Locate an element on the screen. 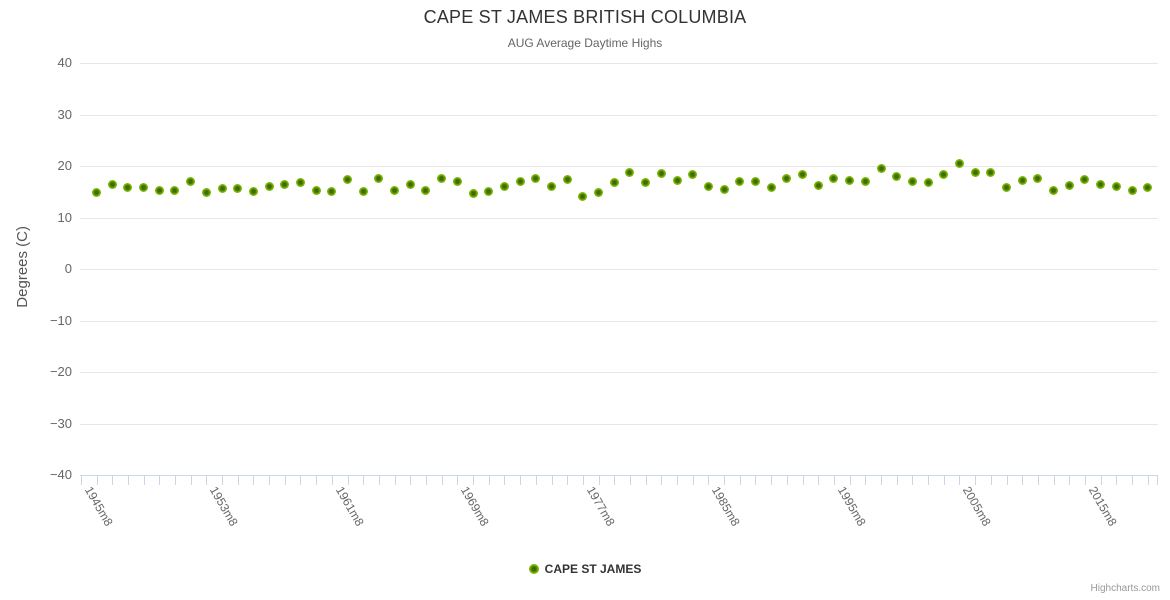 The image size is (1170, 600). chart-subtitle: AUG Average Daytime Highs is located at coordinates (585, 43).